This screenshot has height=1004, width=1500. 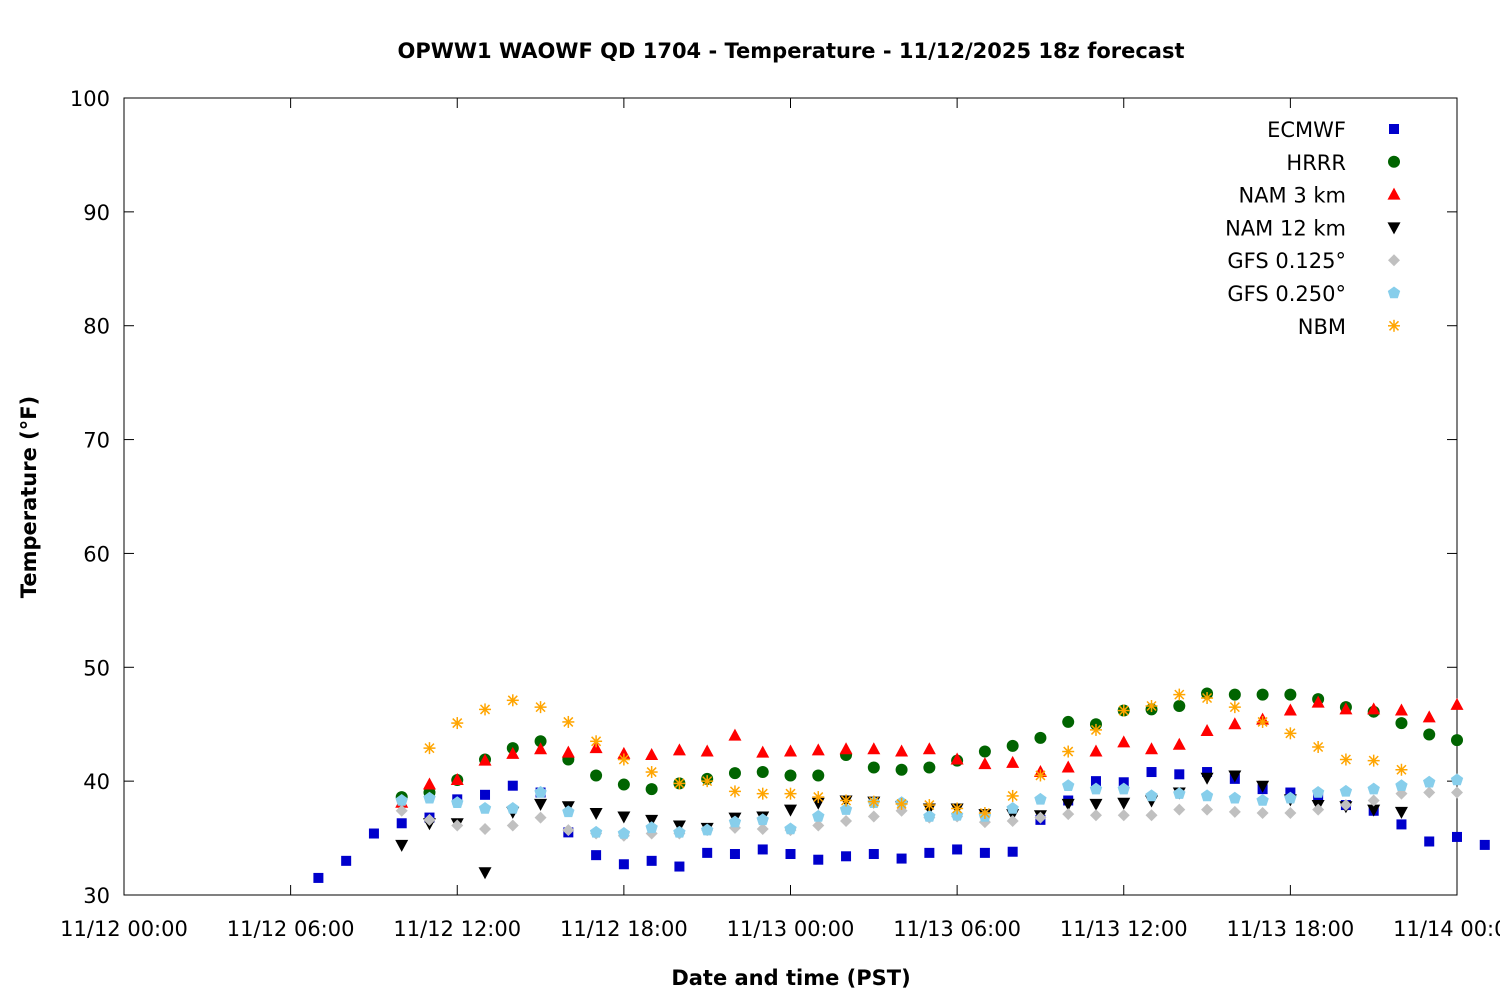 I want to click on series-gfs-0-250-, so click(x=929, y=806).